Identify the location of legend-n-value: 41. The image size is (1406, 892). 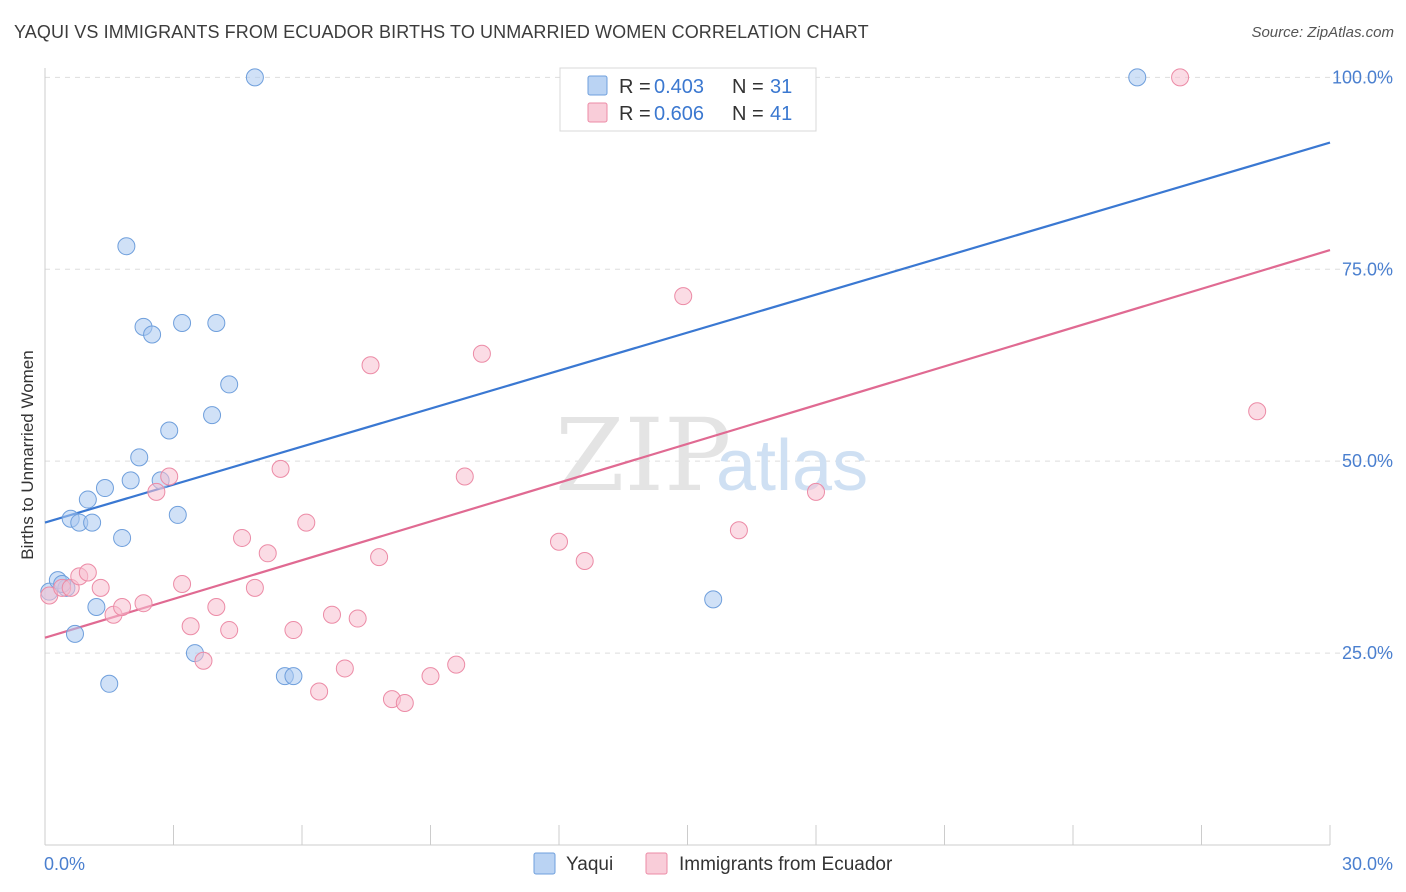
(781, 114).